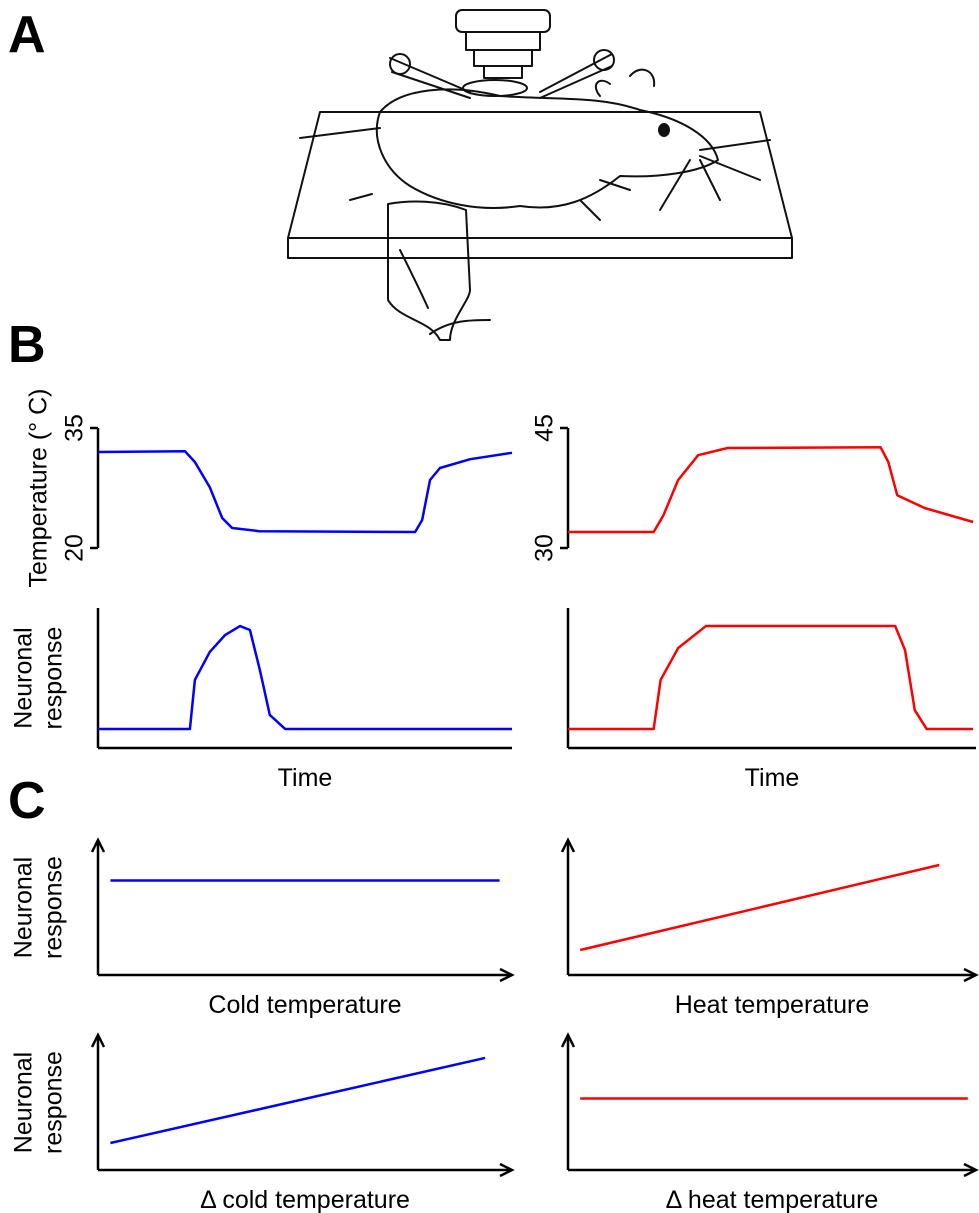 The image size is (979, 1213). What do you see at coordinates (540, 175) in the screenshot?
I see `mouse-illustration` at bounding box center [540, 175].